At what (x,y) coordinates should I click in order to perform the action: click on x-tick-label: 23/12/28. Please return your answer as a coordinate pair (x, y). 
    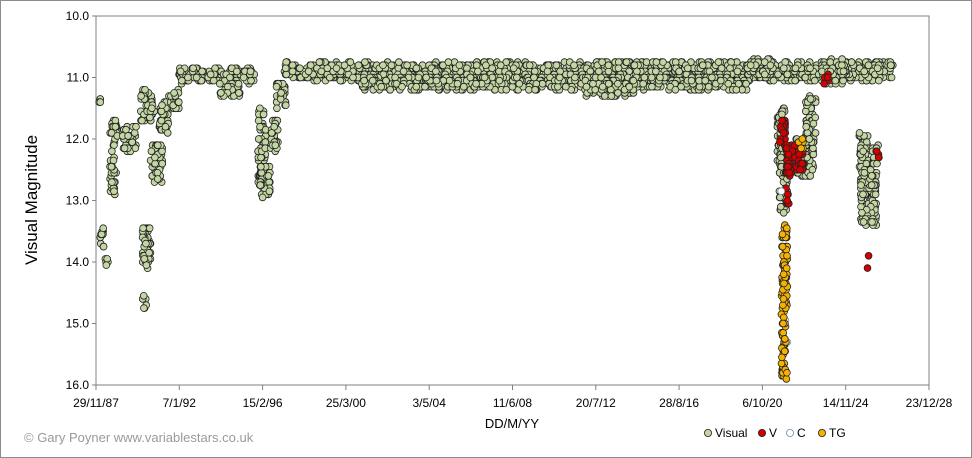
    Looking at the image, I should click on (929, 403).